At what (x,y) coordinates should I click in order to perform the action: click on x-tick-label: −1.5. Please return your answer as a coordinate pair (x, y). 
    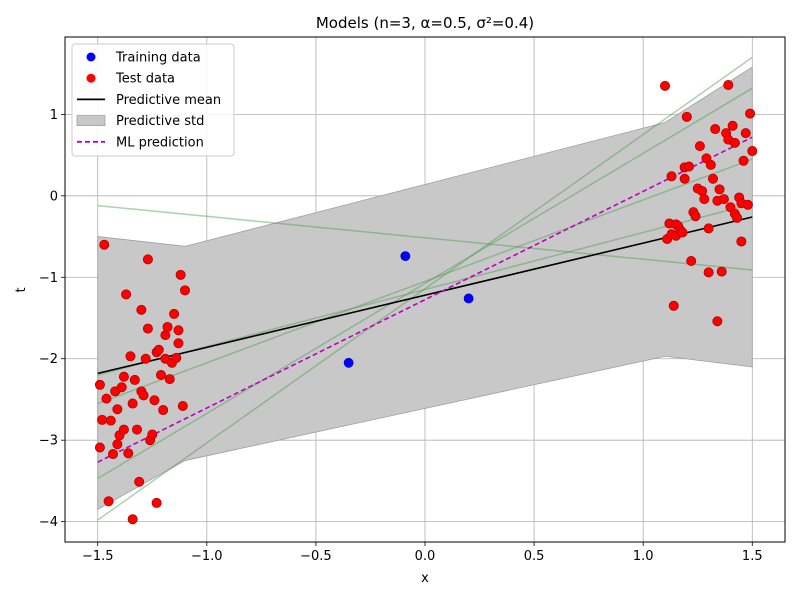
    Looking at the image, I should click on (98, 556).